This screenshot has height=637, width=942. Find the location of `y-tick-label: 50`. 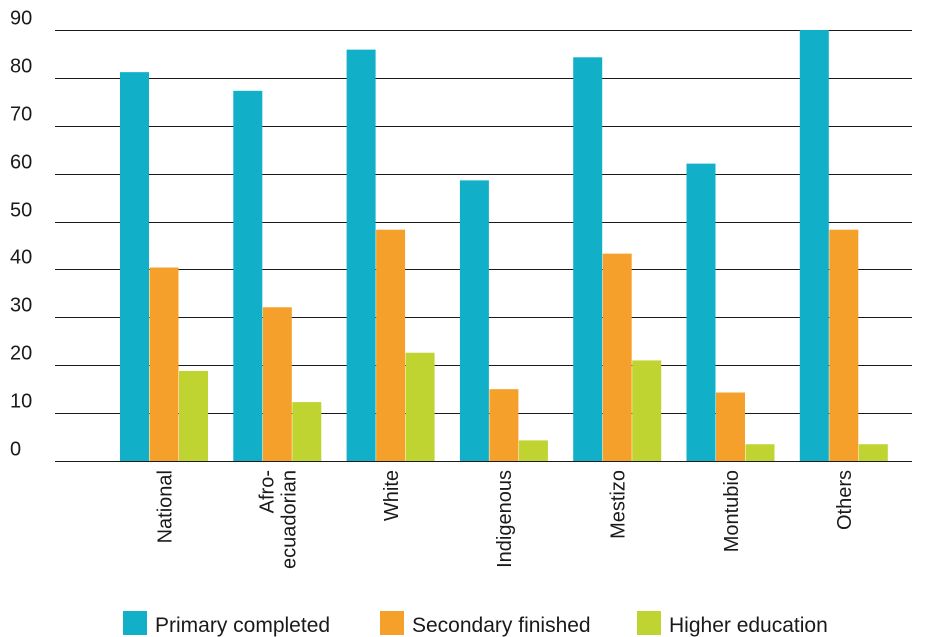

y-tick-label: 50 is located at coordinates (21, 211).